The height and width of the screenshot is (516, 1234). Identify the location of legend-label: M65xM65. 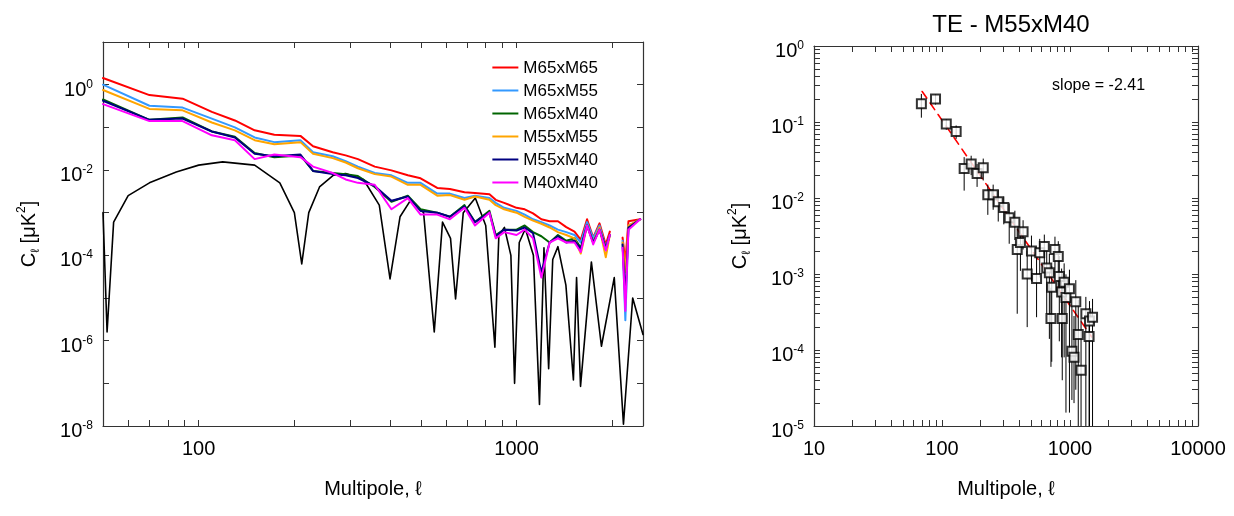
(560, 67).